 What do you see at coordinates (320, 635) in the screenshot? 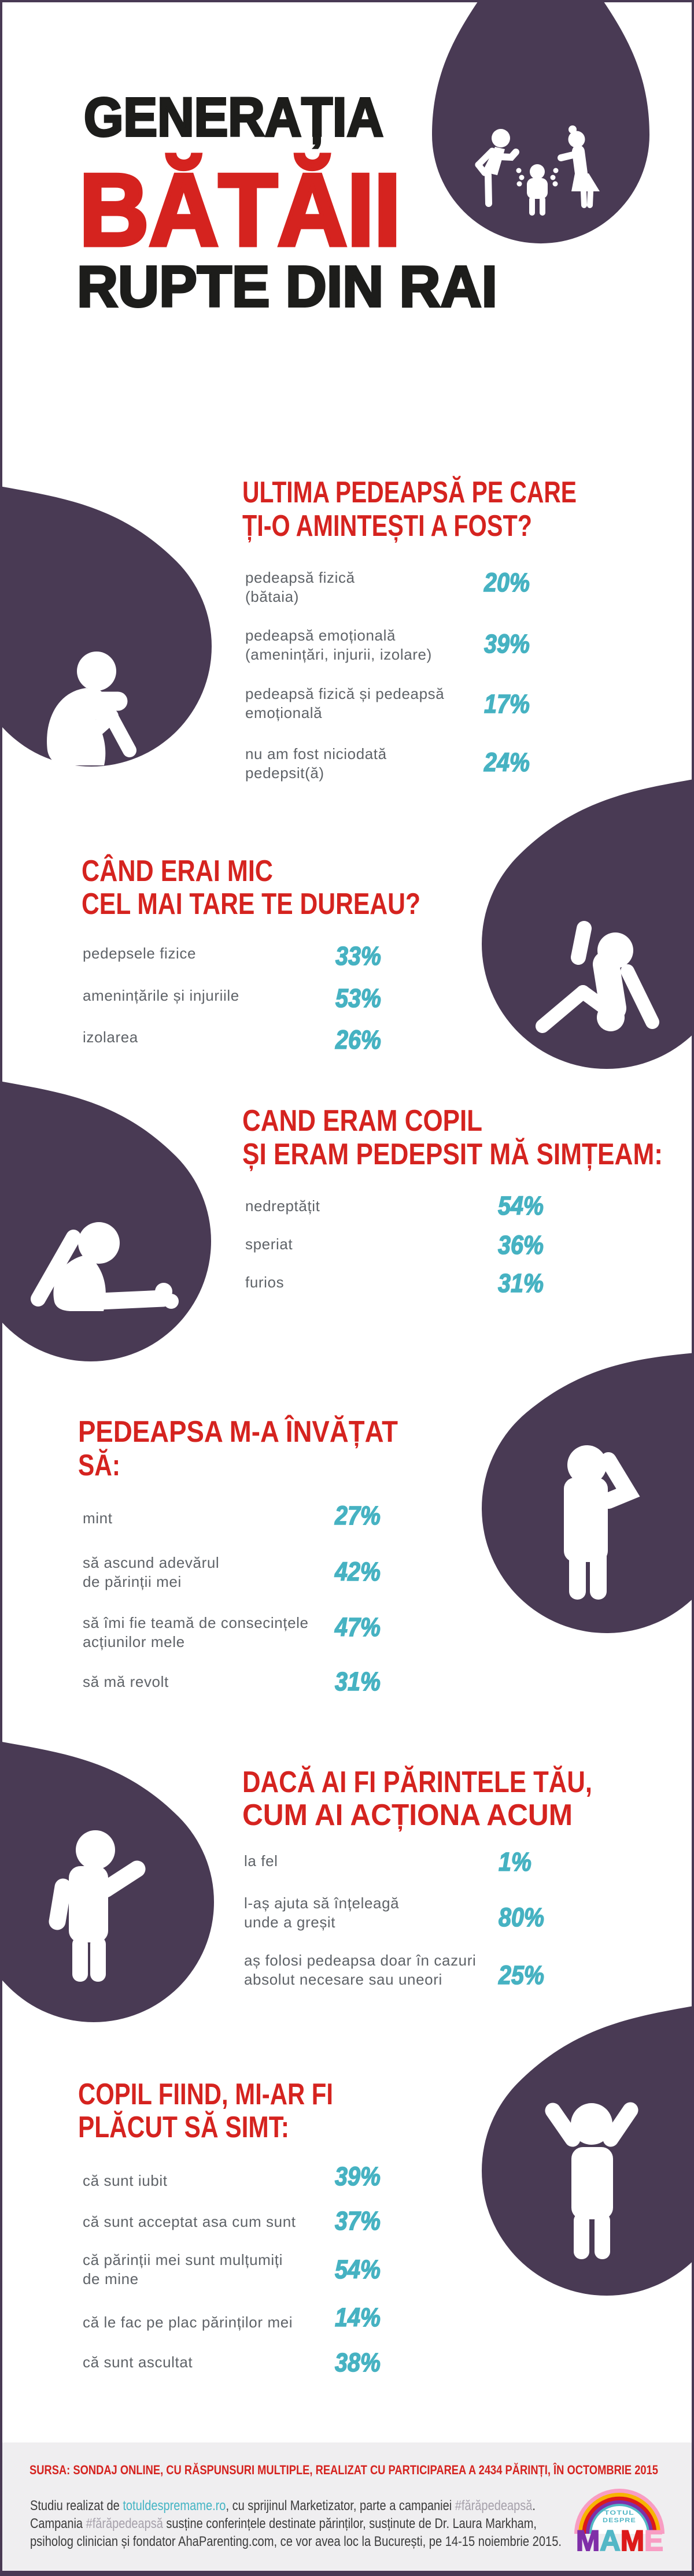
I see `svg-text: pedeapsă emoțională` at bounding box center [320, 635].